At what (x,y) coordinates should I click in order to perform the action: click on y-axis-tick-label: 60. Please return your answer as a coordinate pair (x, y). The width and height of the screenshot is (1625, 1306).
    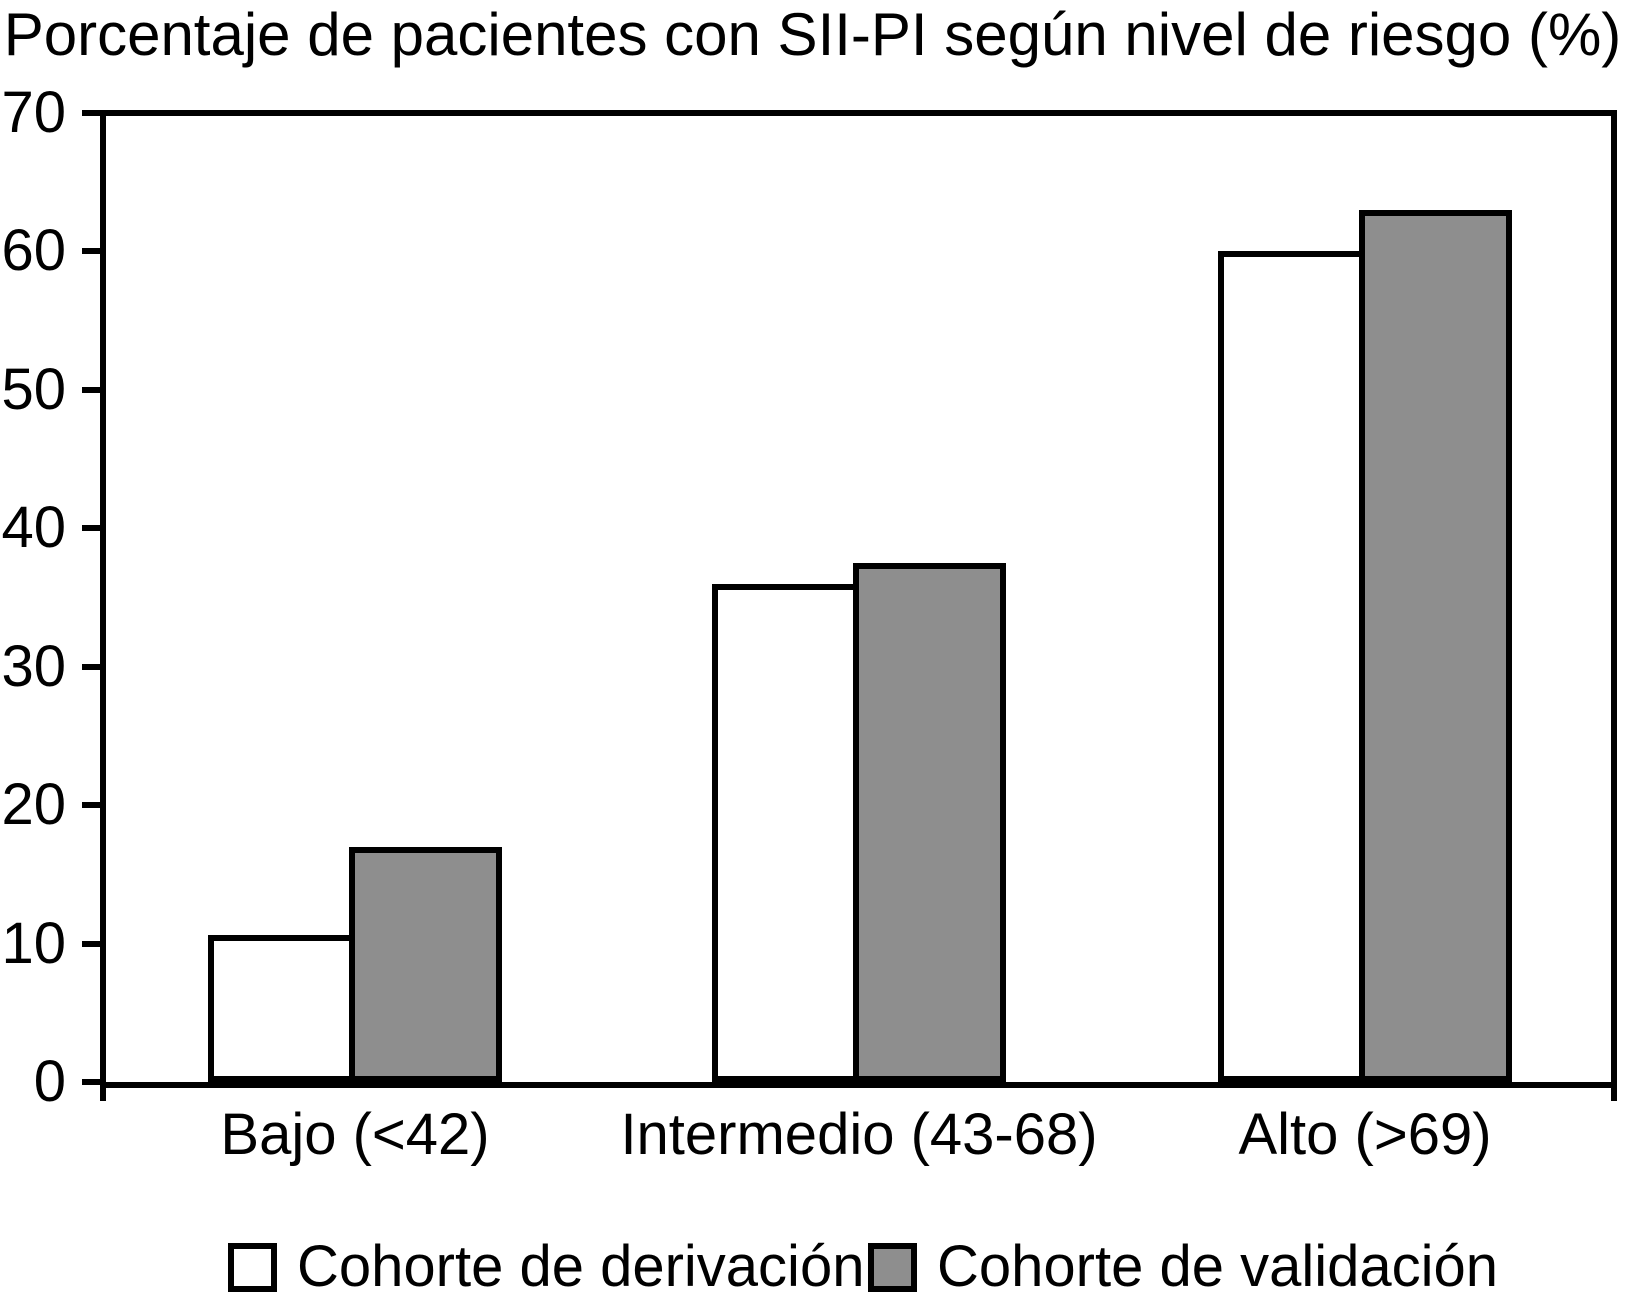
    Looking at the image, I should click on (33, 250).